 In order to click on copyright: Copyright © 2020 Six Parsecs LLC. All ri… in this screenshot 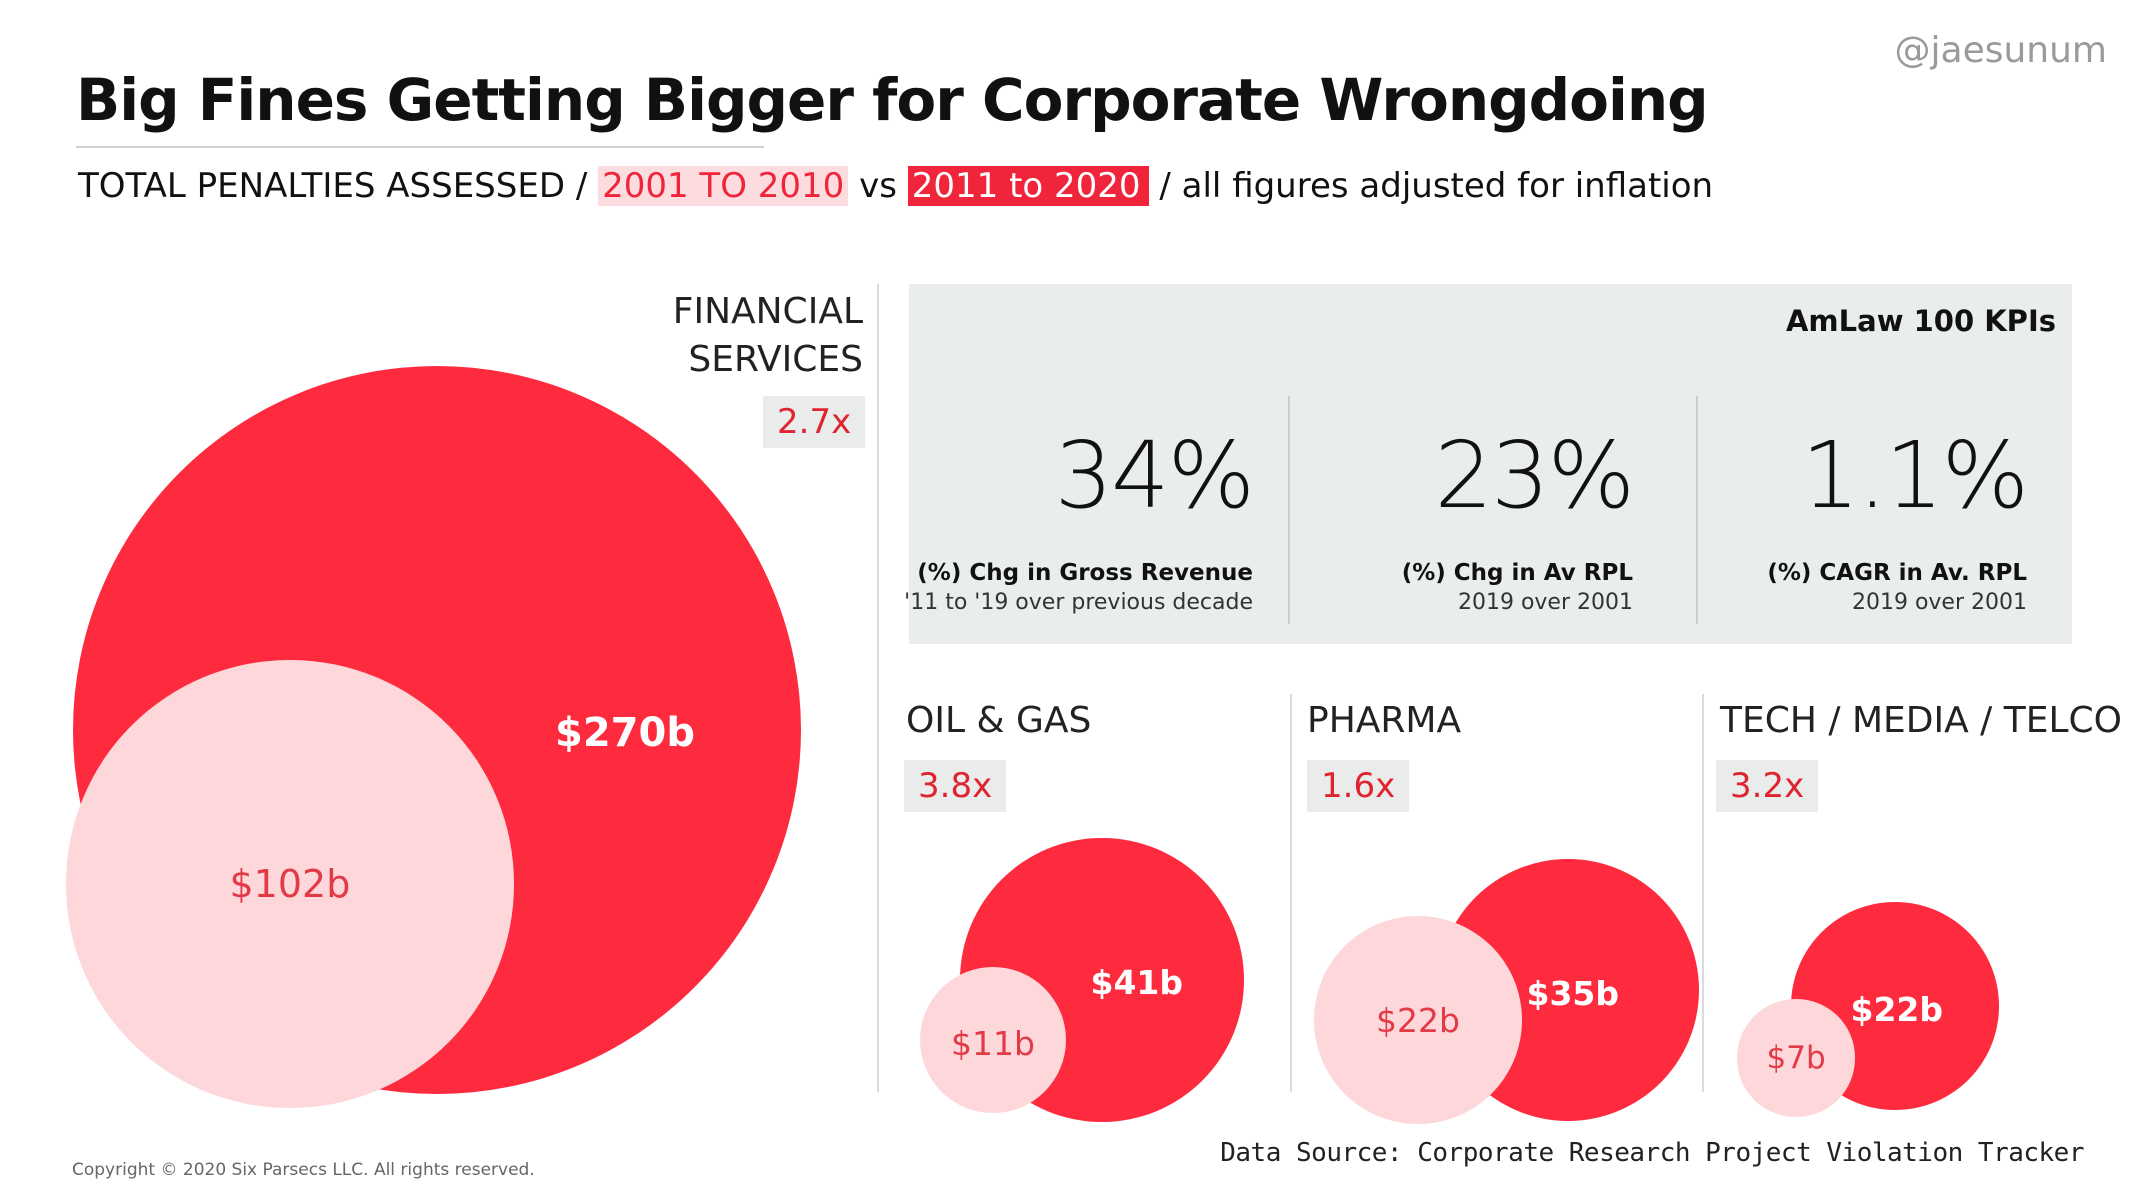, I will do `click(303, 1170)`.